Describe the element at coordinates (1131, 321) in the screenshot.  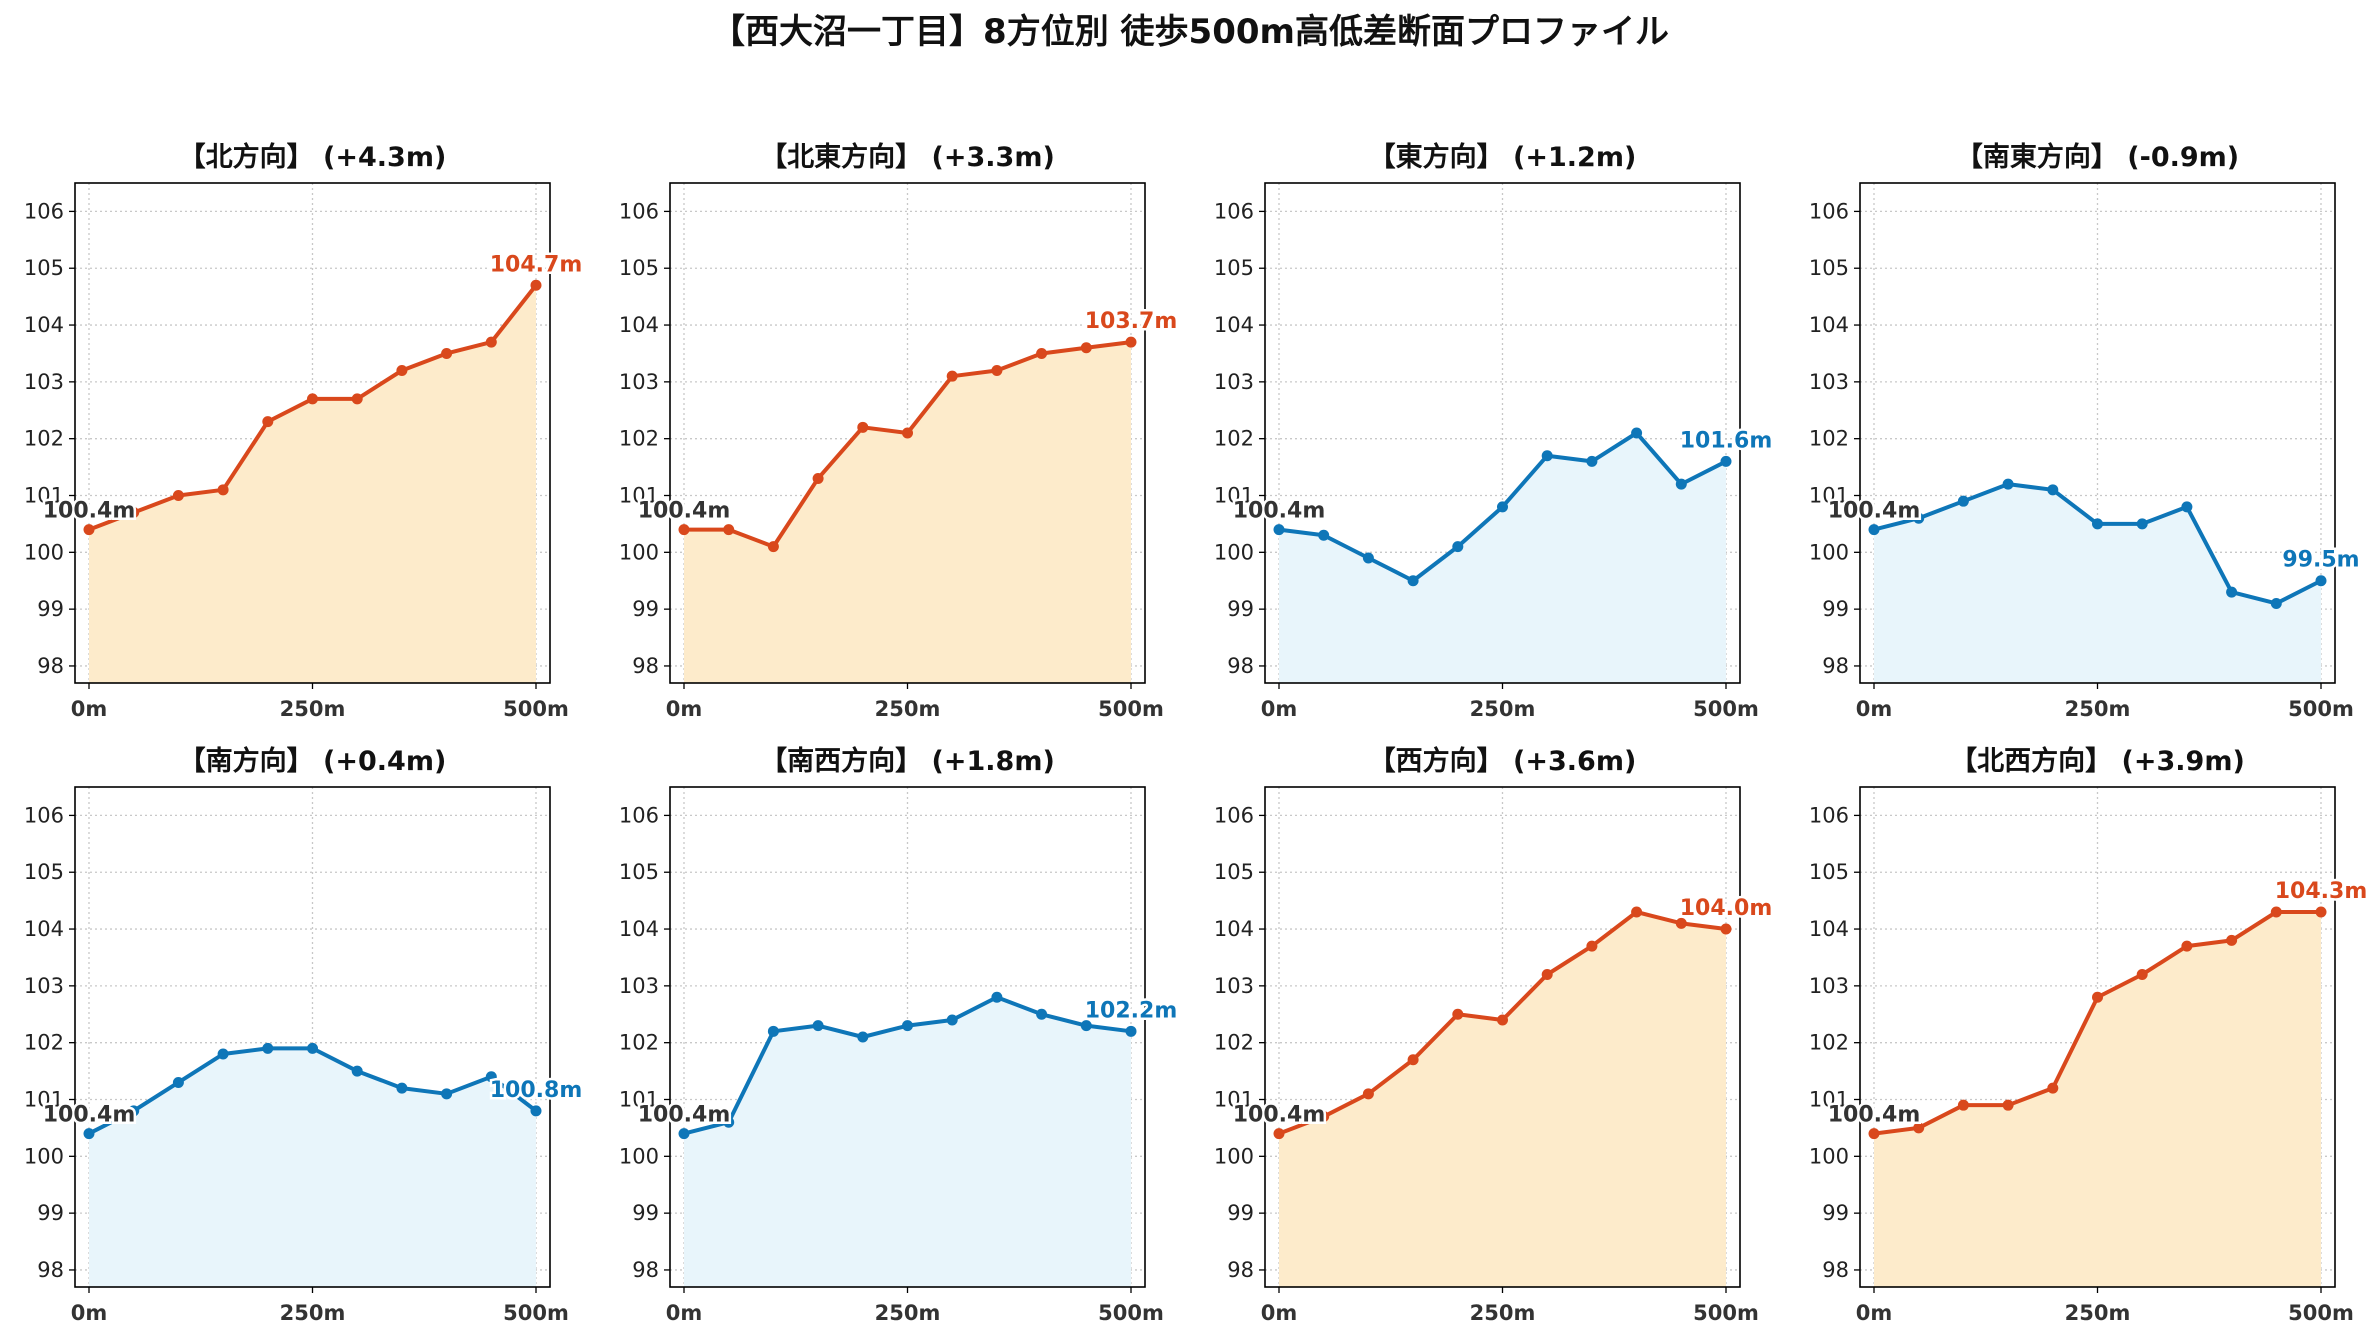
I see `end-value-label: 103.7m` at that location.